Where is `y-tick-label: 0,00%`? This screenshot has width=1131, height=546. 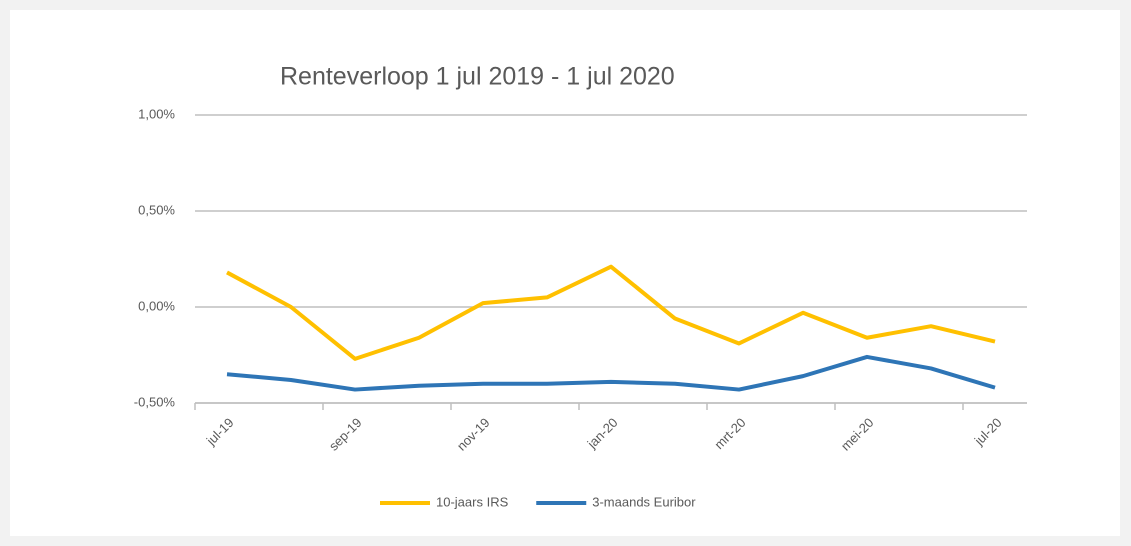
y-tick-label: 0,00% is located at coordinates (156, 305).